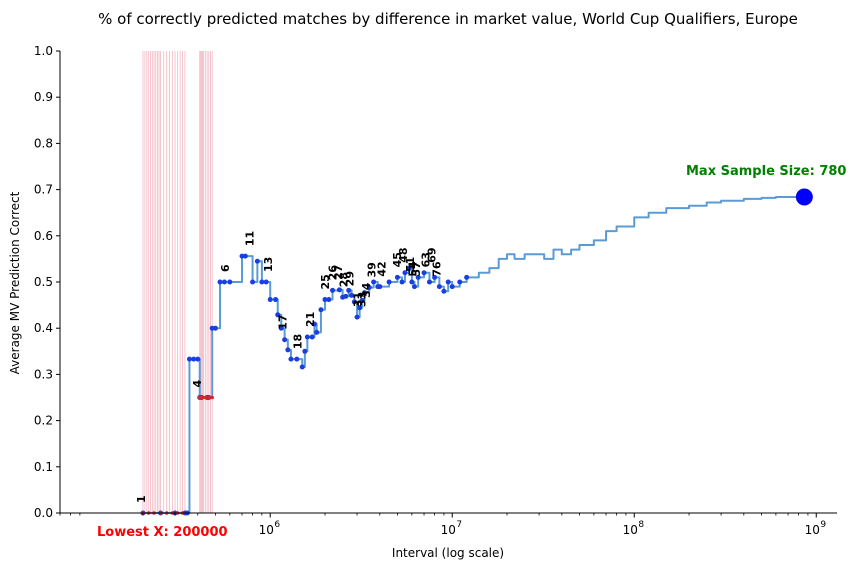 The width and height of the screenshot is (866, 571). Describe the element at coordinates (225, 268) in the screenshot. I see `point-label-2: 6` at that location.